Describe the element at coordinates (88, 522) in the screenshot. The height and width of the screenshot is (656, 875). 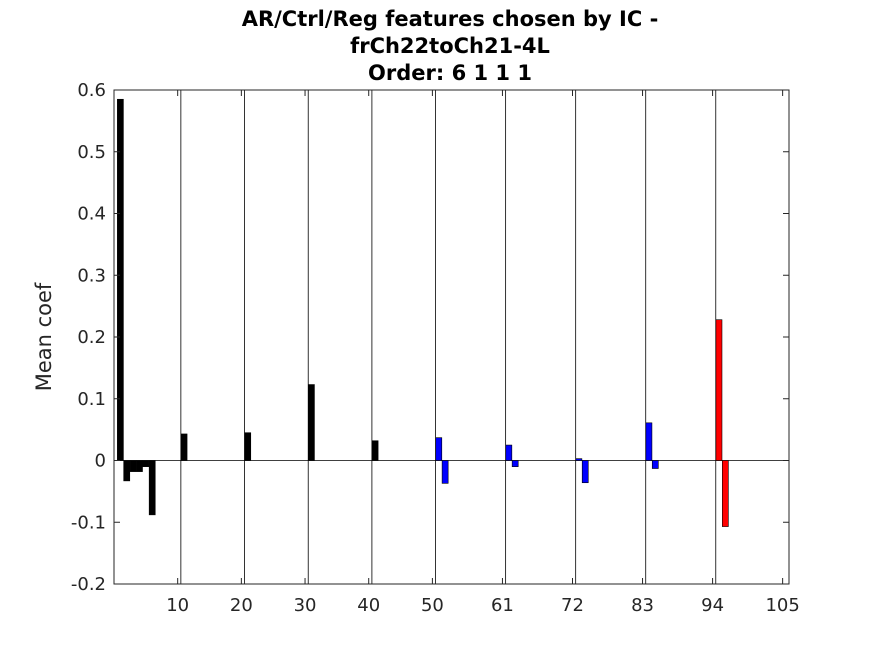
I see `y-tick-label: -0.1` at that location.